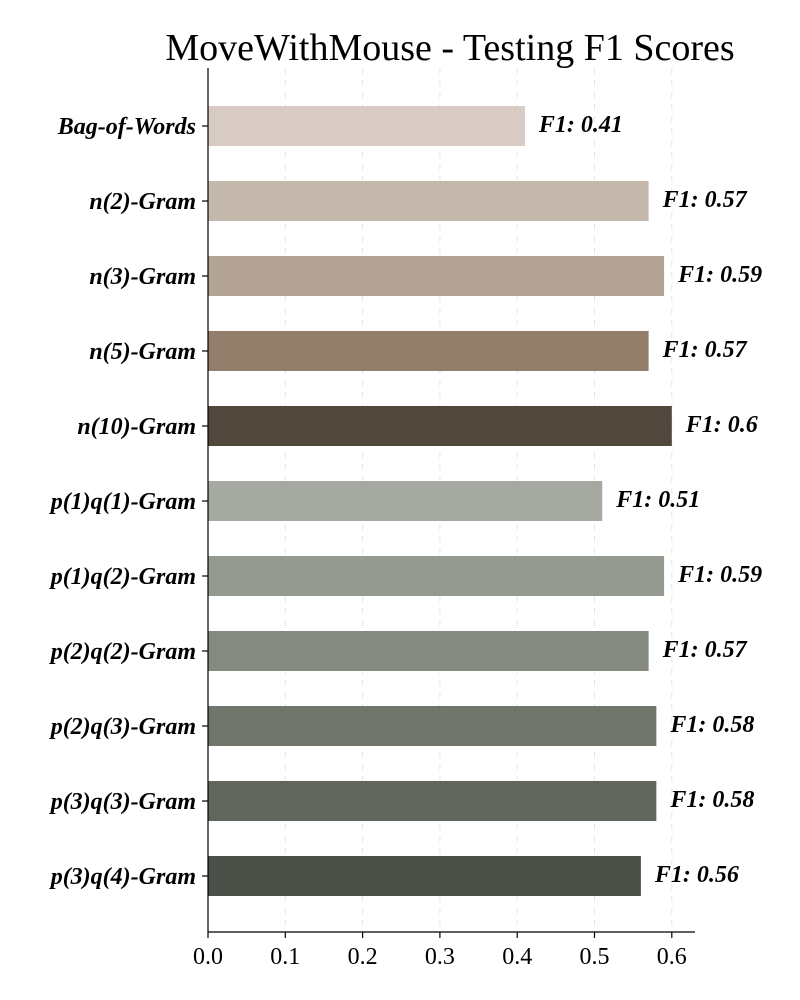 The image size is (800, 1000). Describe the element at coordinates (449, 48) in the screenshot. I see `chart-title: MoveWithMouse - Testing F1 Scores` at that location.